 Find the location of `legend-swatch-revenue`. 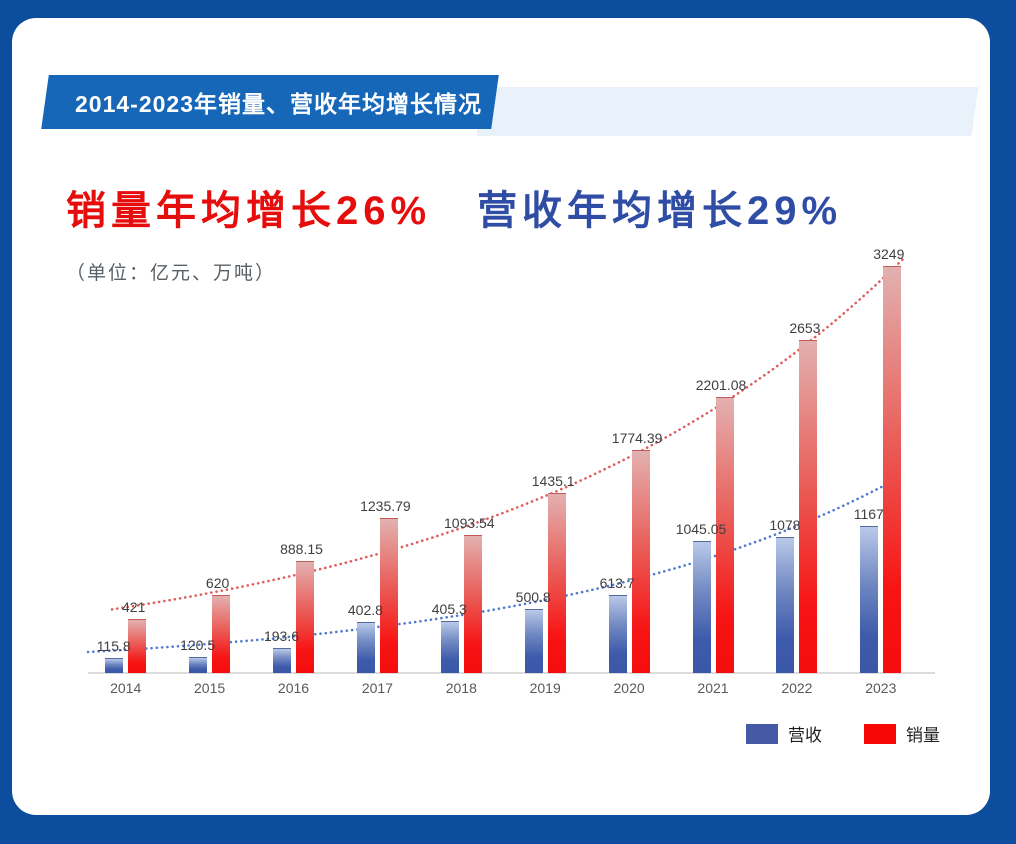

legend-swatch-revenue is located at coordinates (762, 733).